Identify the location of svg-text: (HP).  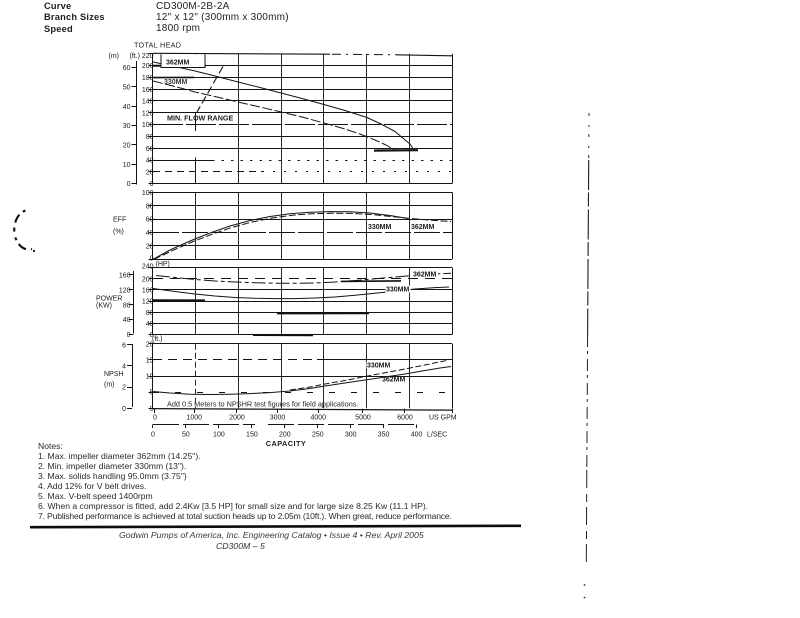
(163, 264).